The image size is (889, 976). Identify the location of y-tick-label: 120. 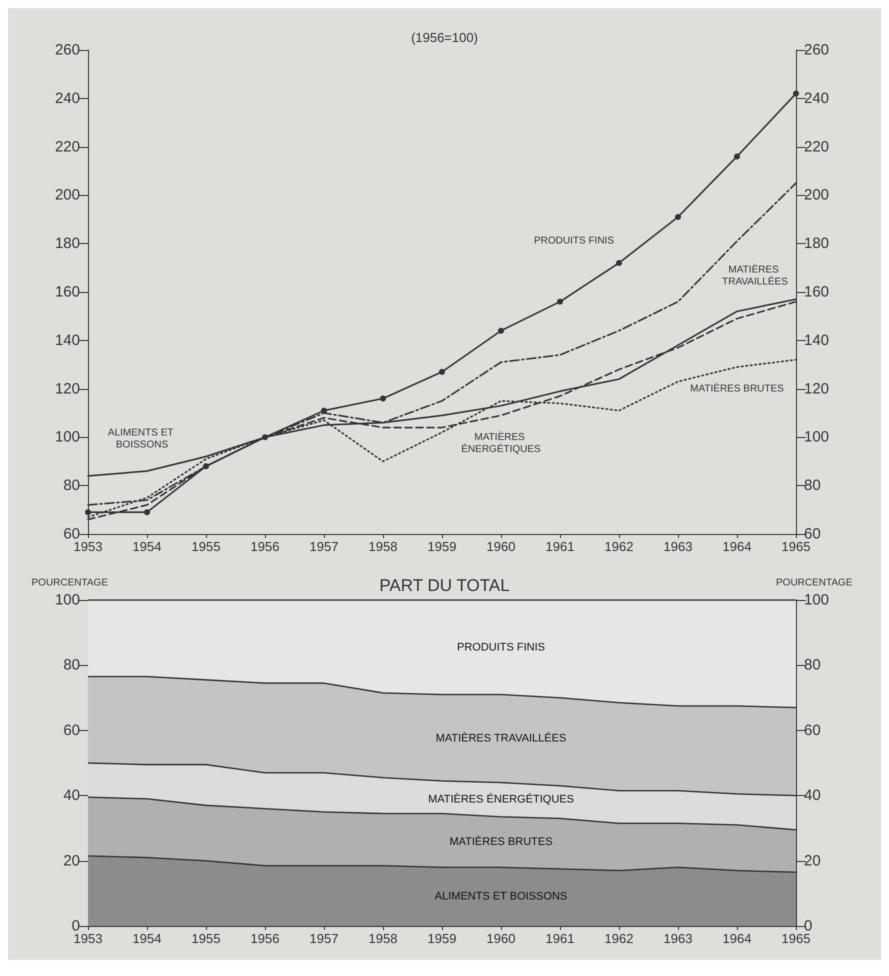
(67, 389).